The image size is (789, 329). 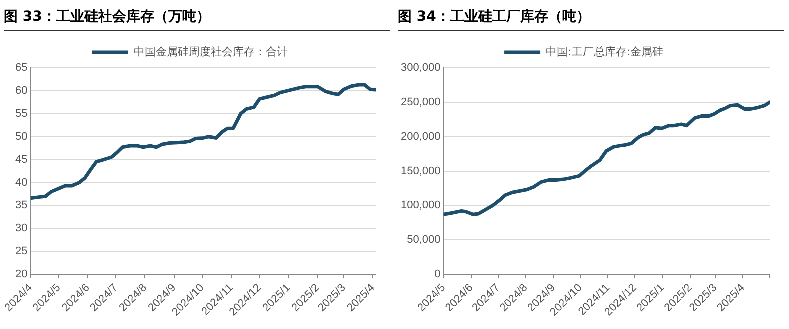 I want to click on y-tick-label: 25, so click(x=22, y=252).